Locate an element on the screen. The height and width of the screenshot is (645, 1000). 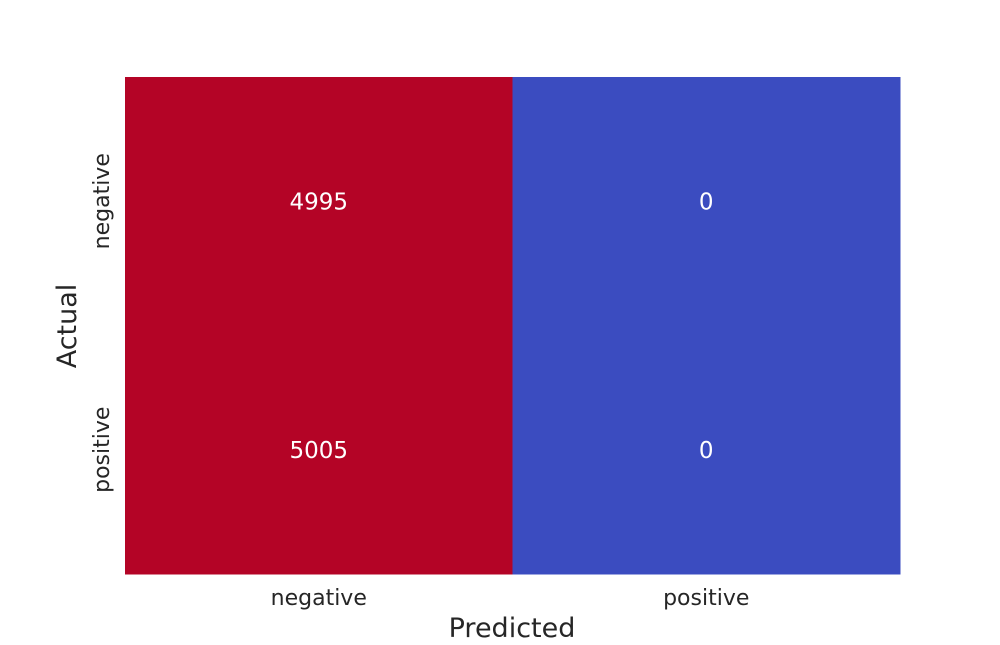
heatmap-cell-negative-negative is located at coordinates (319, 201).